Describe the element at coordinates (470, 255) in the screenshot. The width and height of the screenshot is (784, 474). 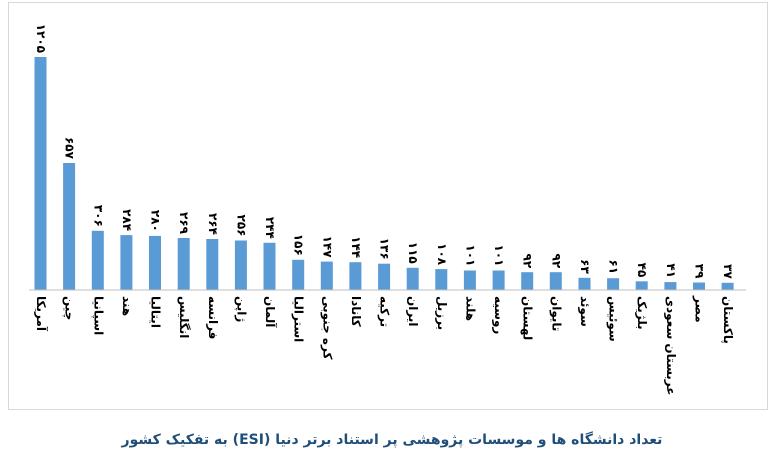
I see `value-label-15: ۱۰۱` at that location.